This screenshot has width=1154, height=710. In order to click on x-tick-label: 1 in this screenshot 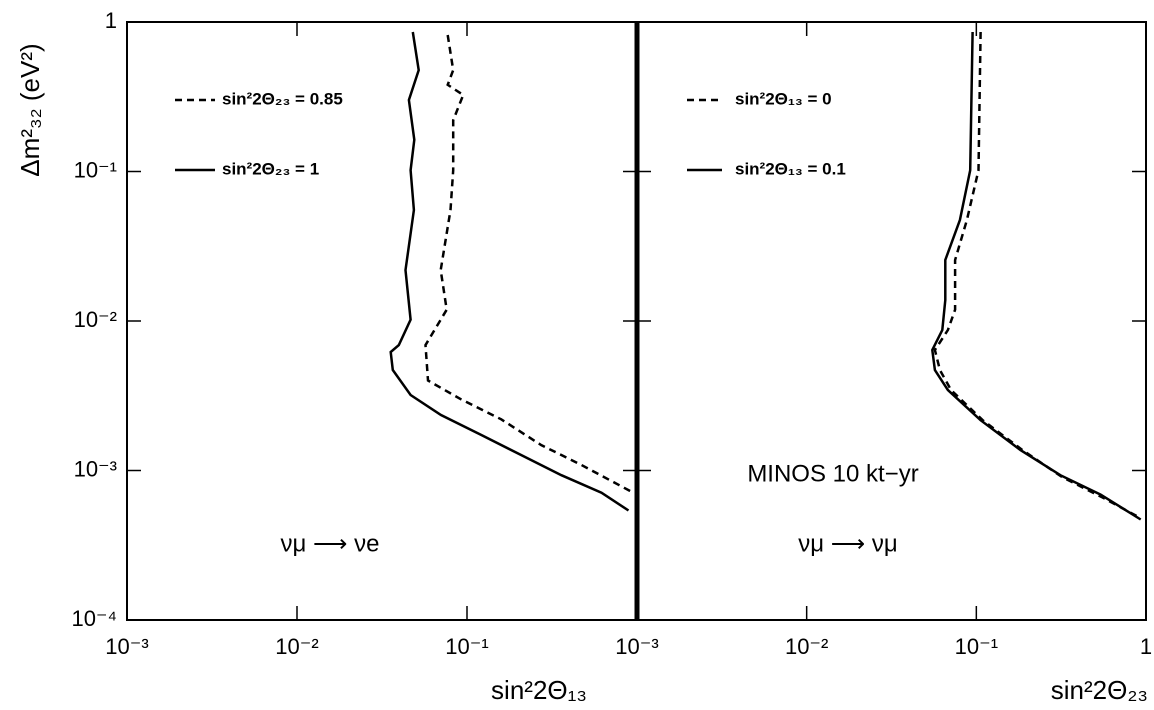, I will do `click(1146, 646)`.